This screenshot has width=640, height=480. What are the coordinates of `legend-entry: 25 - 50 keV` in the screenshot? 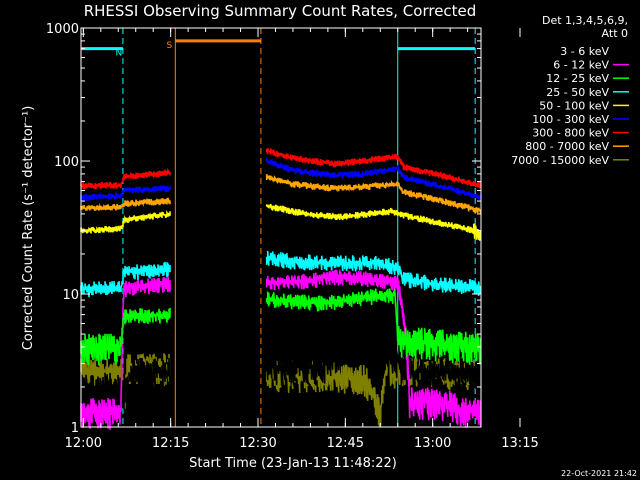 It's located at (577, 92).